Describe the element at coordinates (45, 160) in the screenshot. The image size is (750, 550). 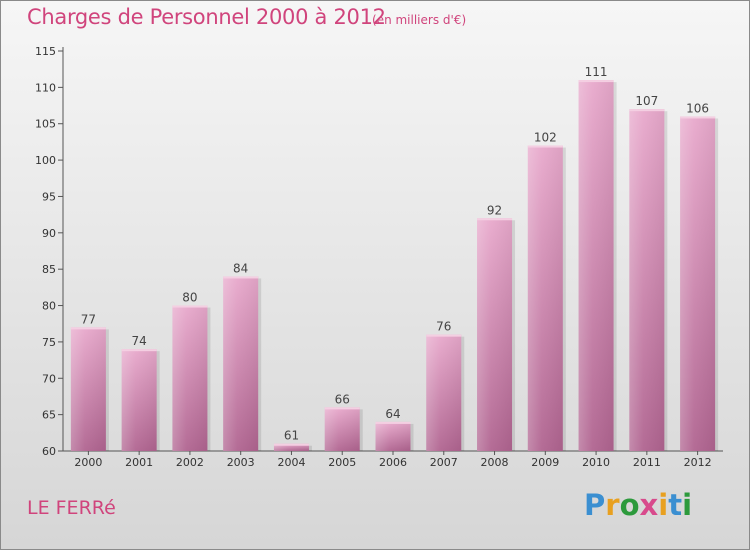
I see `y-tick-label: 100` at that location.